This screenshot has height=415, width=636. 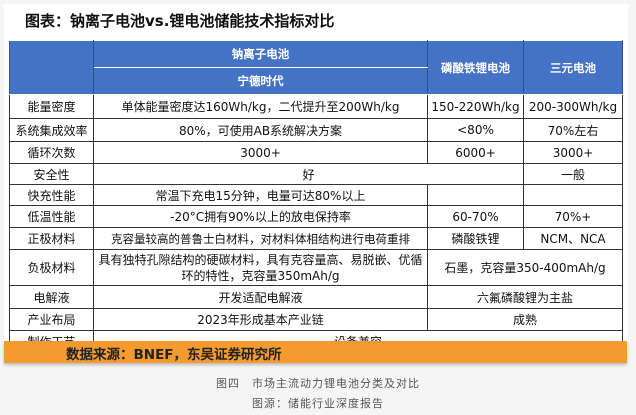 What do you see at coordinates (308, 174) in the screenshot?
I see `cell: 好` at bounding box center [308, 174].